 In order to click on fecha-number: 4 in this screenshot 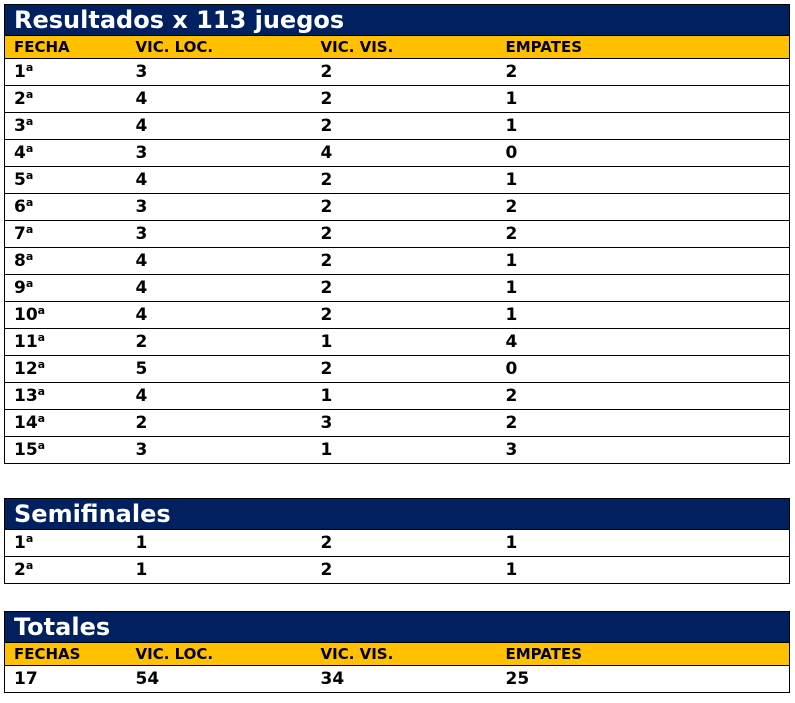, I will do `click(20, 153)`.